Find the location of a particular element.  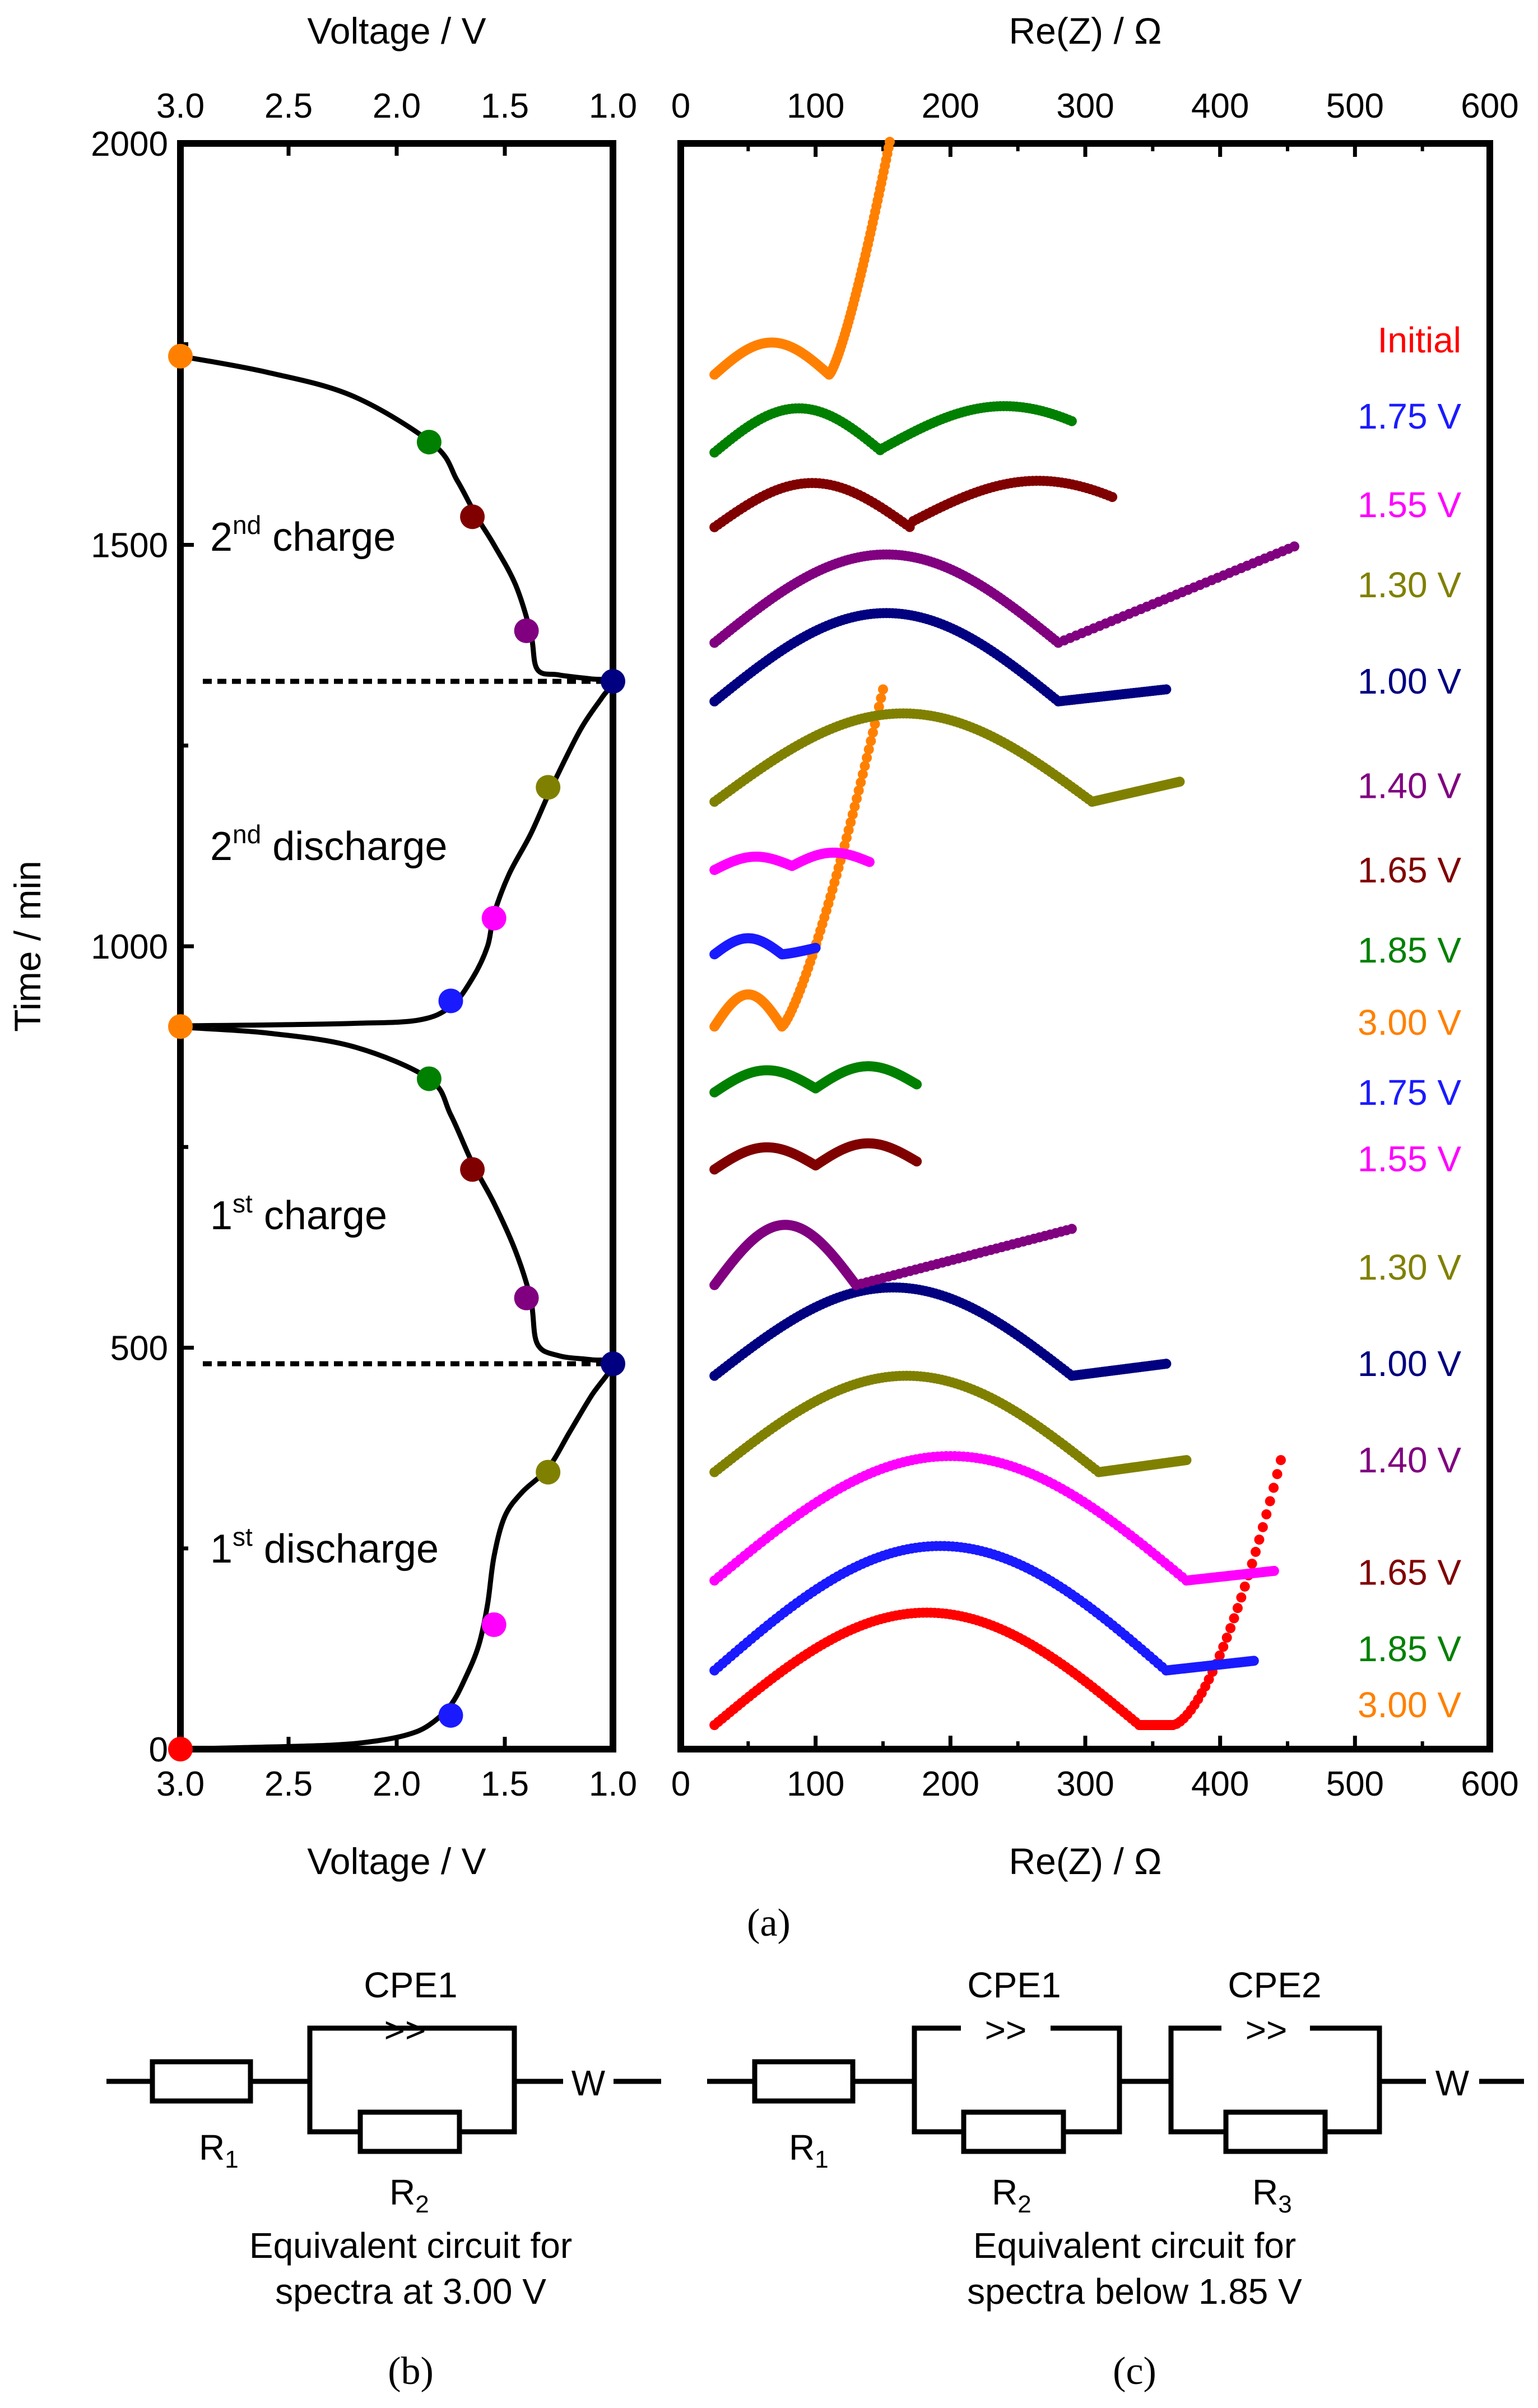

right-bottom-tick-label: 100 is located at coordinates (815, 1784).